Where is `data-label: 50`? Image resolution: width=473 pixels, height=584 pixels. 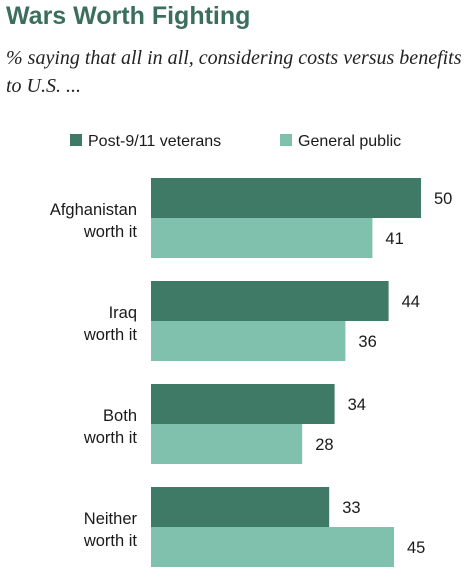
data-label: 50 is located at coordinates (443, 199).